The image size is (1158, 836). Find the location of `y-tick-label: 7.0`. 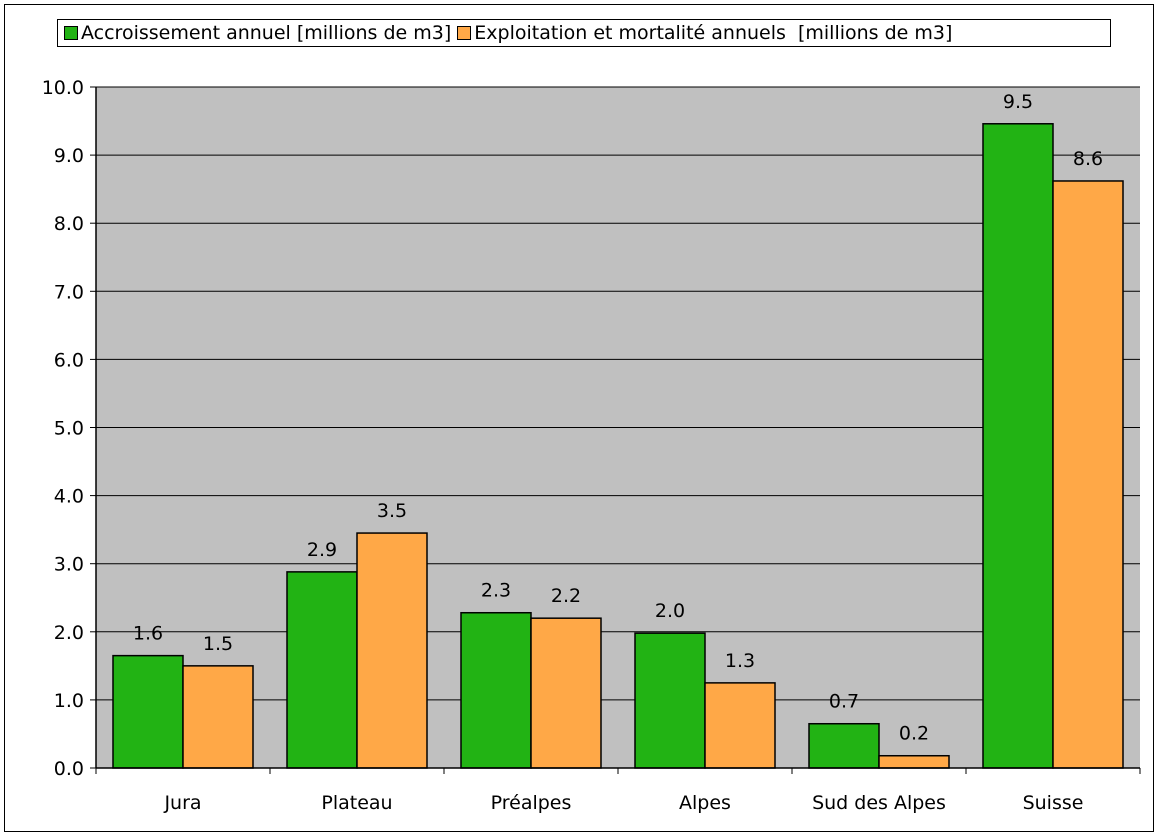

y-tick-label: 7.0 is located at coordinates (69, 292).